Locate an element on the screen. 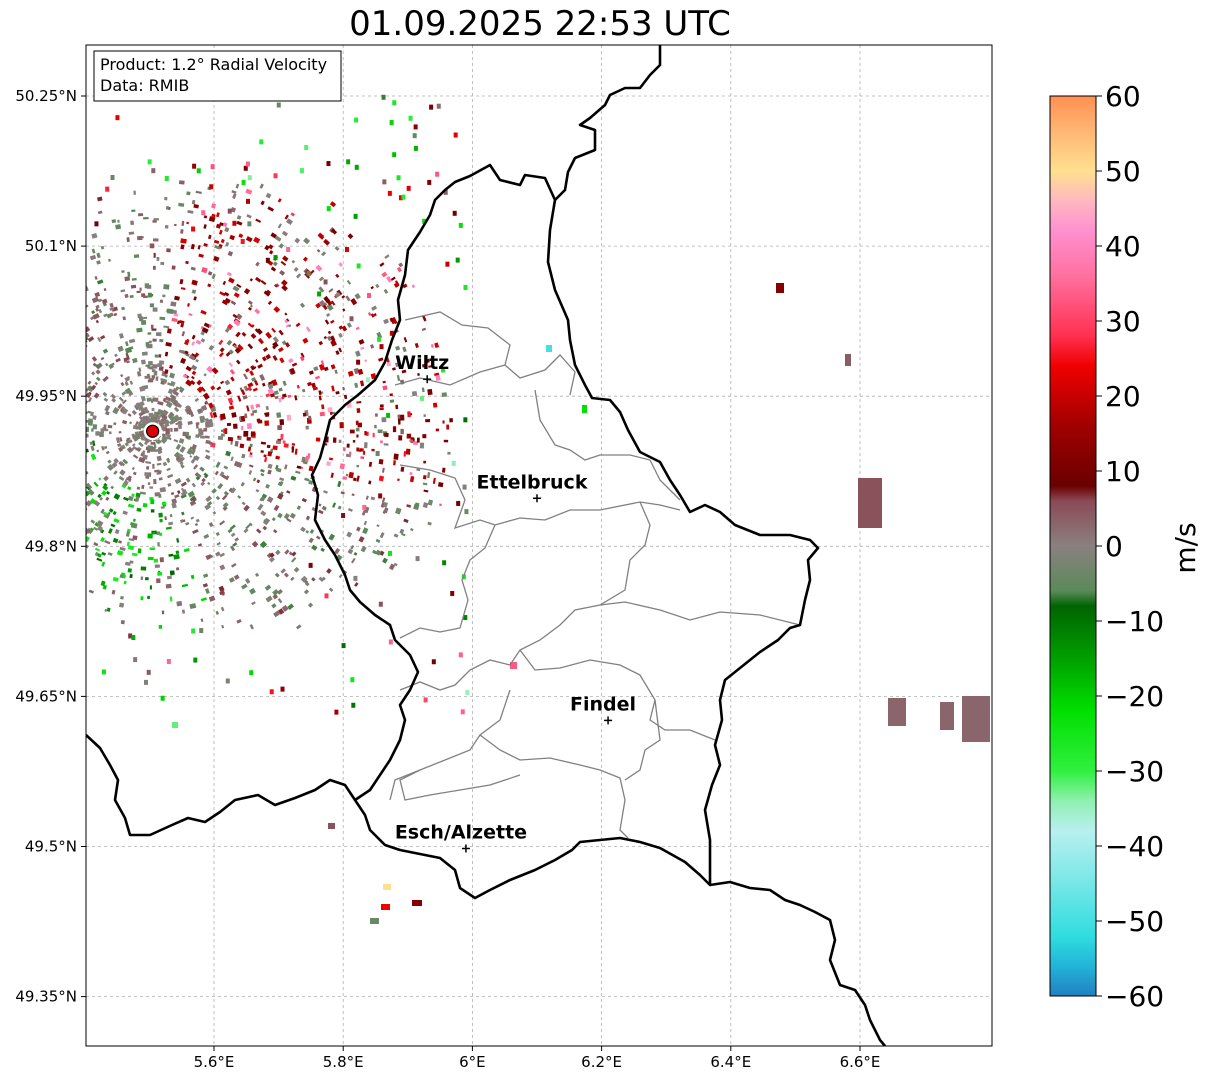 This screenshot has width=1207, height=1081. lat-tick-label: 49.5°N is located at coordinates (51, 847).